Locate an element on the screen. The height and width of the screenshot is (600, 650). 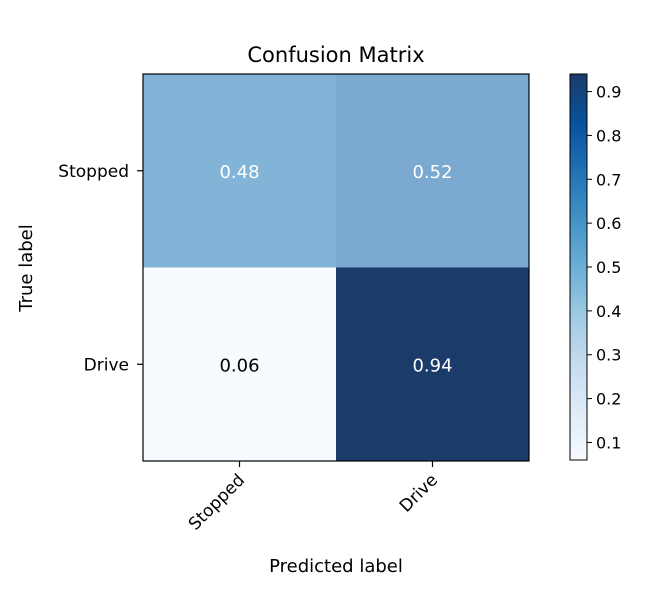
y-axis-label: True label is located at coordinates (26, 268).